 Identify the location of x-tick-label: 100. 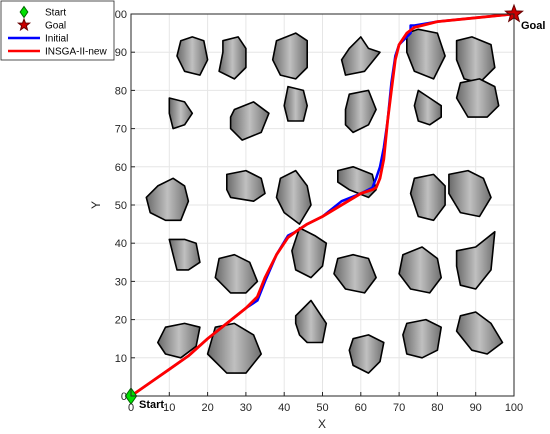
(514, 408).